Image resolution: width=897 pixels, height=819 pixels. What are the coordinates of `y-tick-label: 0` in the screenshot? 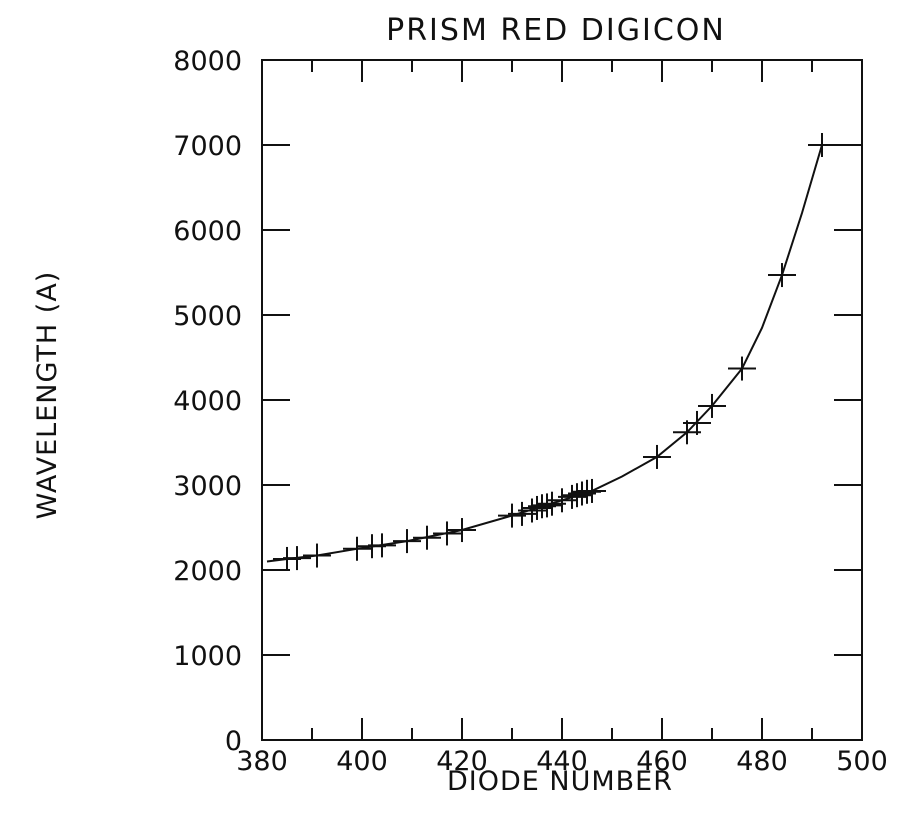 It's located at (233, 741).